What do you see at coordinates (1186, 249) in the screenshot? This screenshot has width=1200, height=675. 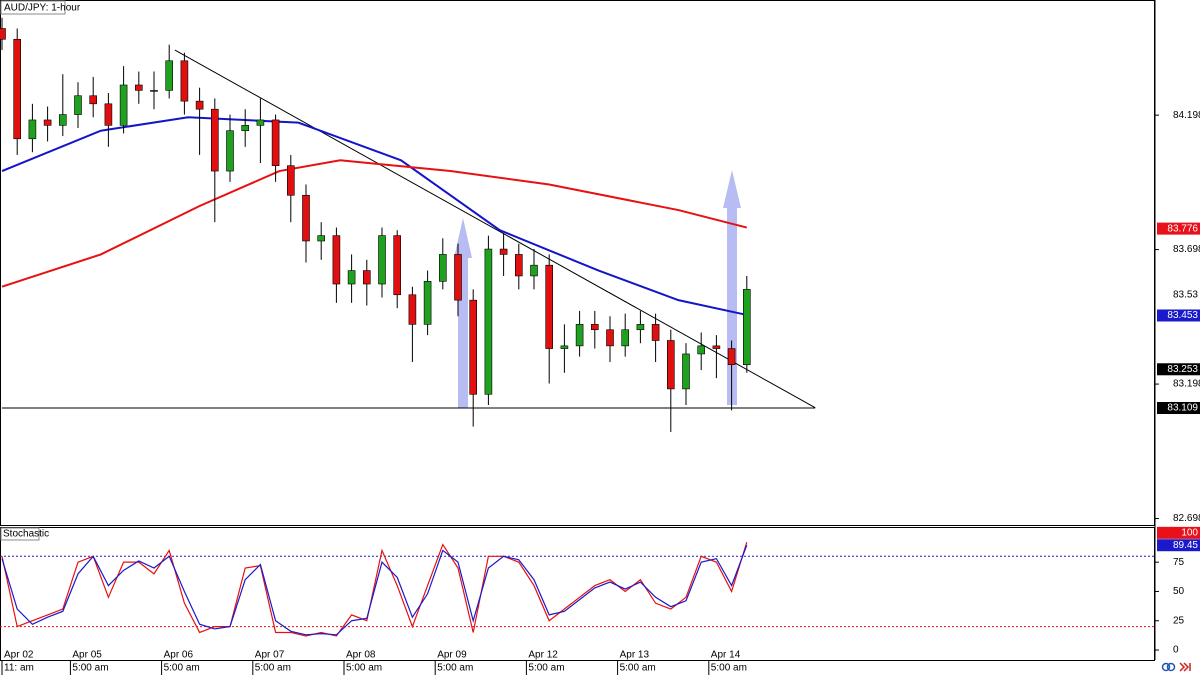 I see `y-tick-label: 83.698` at bounding box center [1186, 249].